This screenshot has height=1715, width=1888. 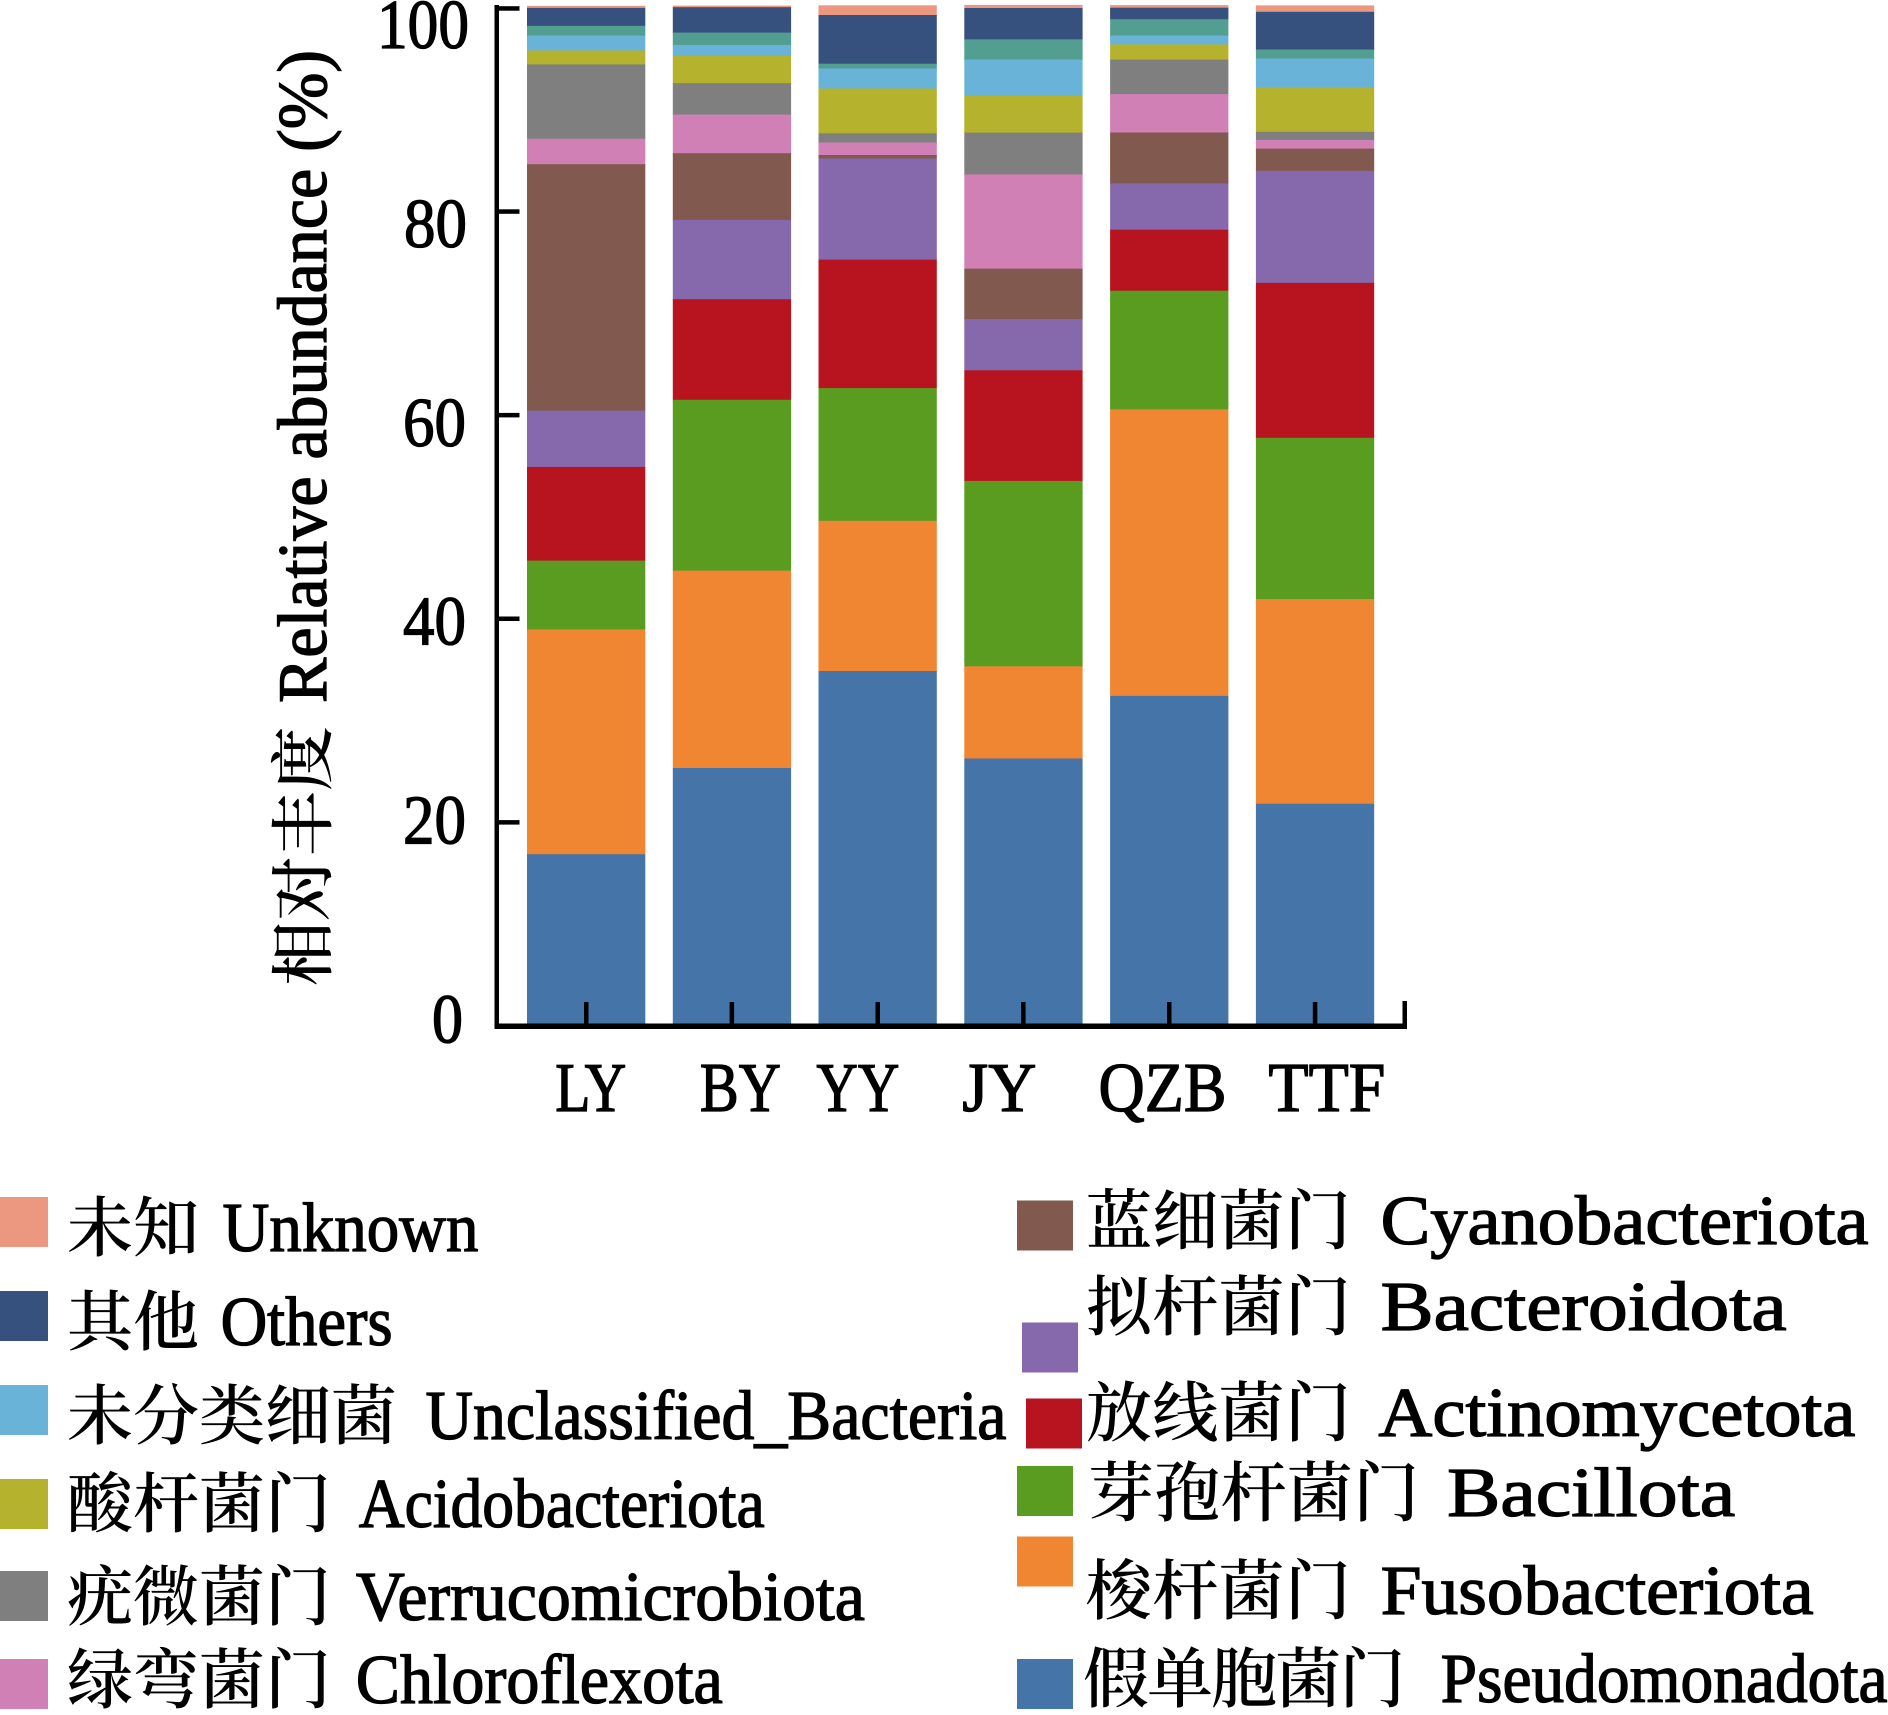 I want to click on svg-text: Unknown, so click(x=351, y=1228).